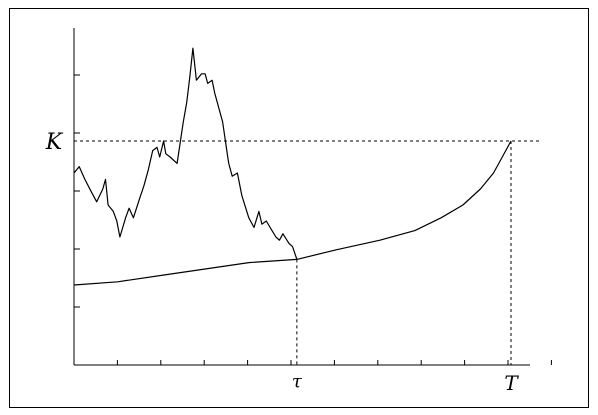 The height and width of the screenshot is (415, 598). I want to click on stopping-time-label: τ, so click(297, 381).